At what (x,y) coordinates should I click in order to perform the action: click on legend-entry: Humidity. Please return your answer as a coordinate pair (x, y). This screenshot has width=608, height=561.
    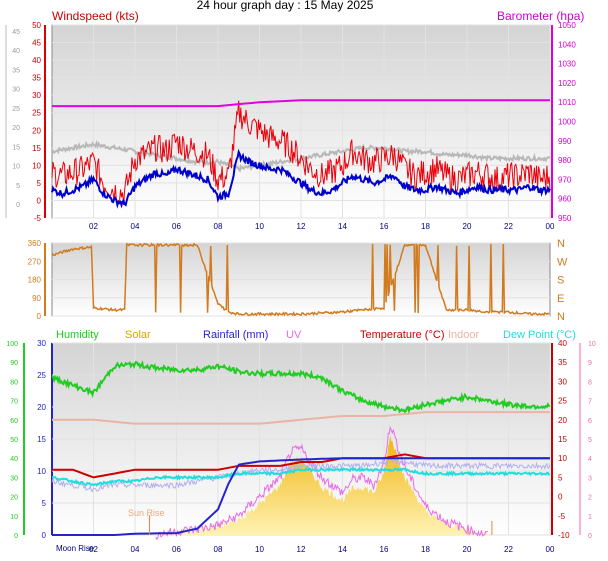
    Looking at the image, I should click on (77, 335).